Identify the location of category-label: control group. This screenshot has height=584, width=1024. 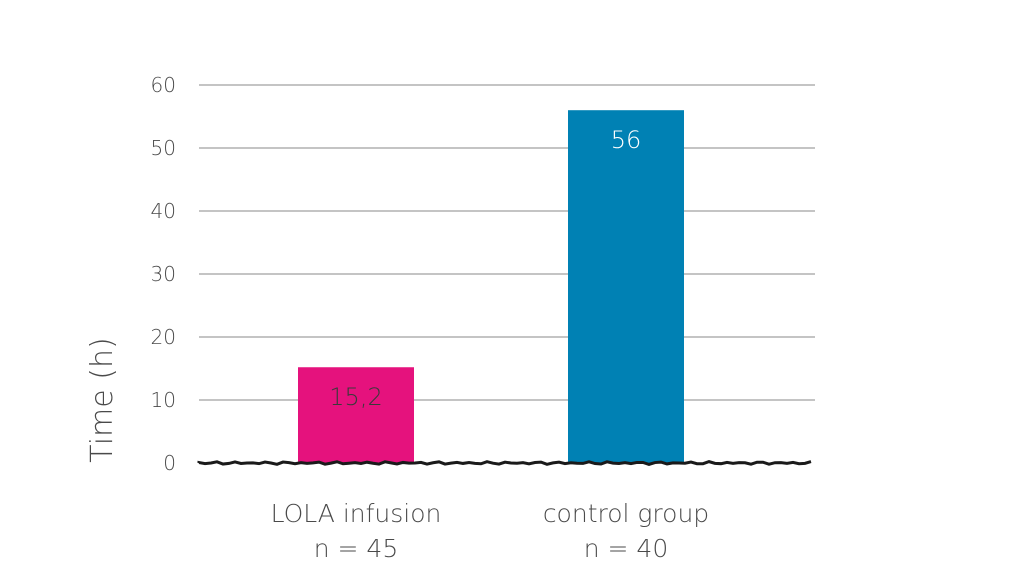
(626, 513).